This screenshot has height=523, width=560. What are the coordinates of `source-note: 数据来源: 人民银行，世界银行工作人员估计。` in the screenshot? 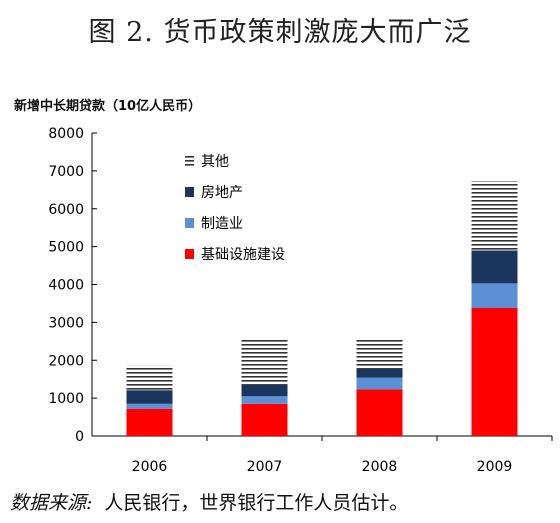 It's located at (209, 501).